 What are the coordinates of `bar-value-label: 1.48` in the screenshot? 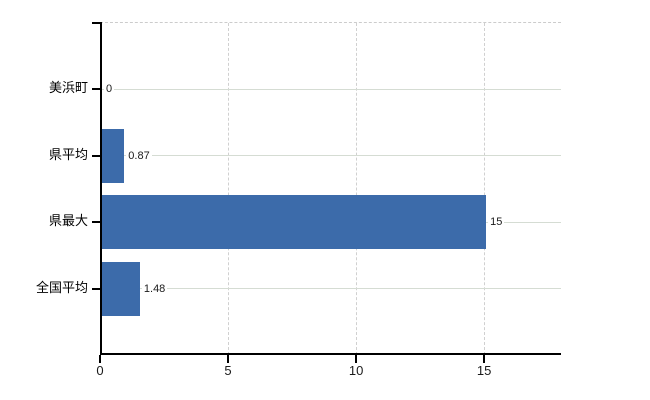 It's located at (154, 288).